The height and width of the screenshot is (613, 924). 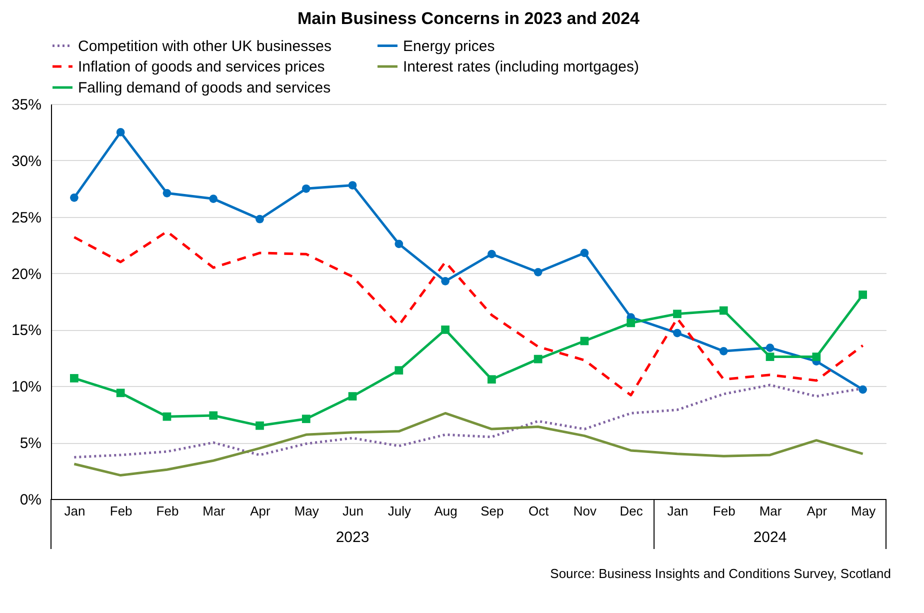 What do you see at coordinates (26, 331) in the screenshot?
I see `y-tick-label: 15%` at bounding box center [26, 331].